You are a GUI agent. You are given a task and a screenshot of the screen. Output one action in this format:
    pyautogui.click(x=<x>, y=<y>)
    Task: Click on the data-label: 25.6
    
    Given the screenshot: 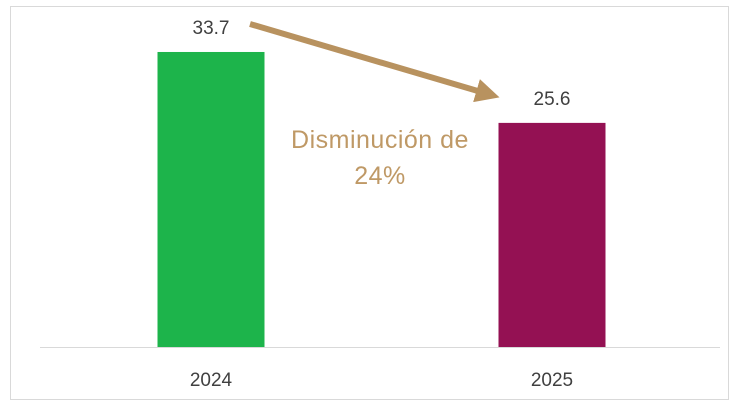 What is the action you would take?
    pyautogui.click(x=552, y=99)
    